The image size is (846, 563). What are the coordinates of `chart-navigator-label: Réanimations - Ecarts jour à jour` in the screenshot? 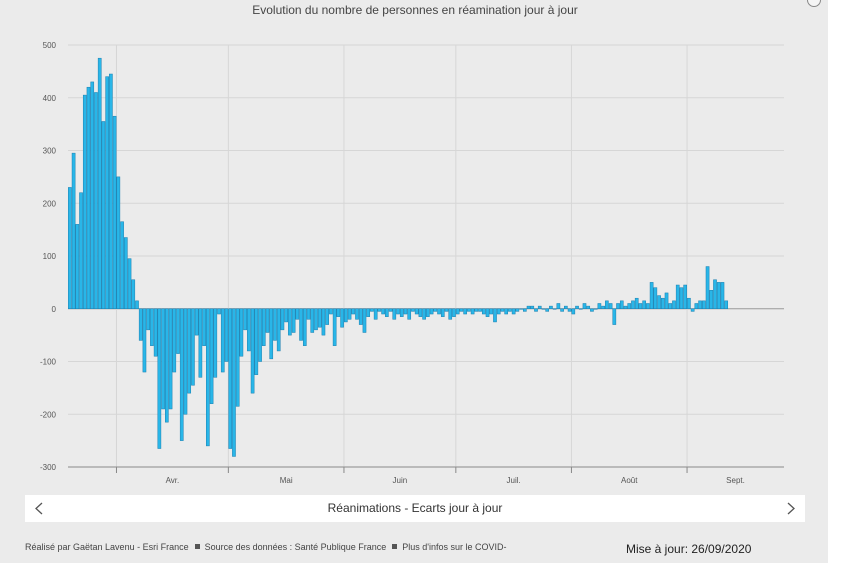 It's located at (415, 508).